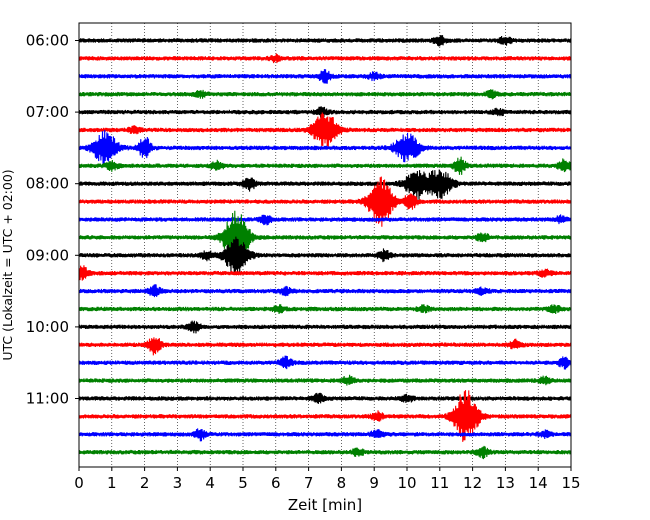 Image resolution: width=650 pixels, height=520 pixels. I want to click on x-axis-label: Zeit [min], so click(325, 505).